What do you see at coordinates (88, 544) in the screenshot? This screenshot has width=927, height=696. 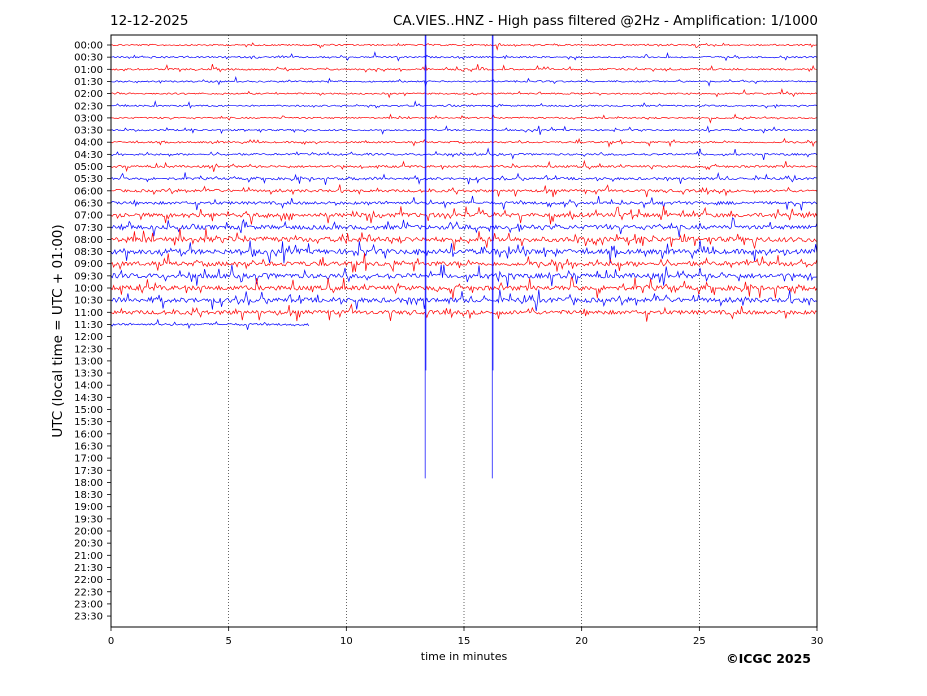 I see `y-tick-label: 20:30` at bounding box center [88, 544].